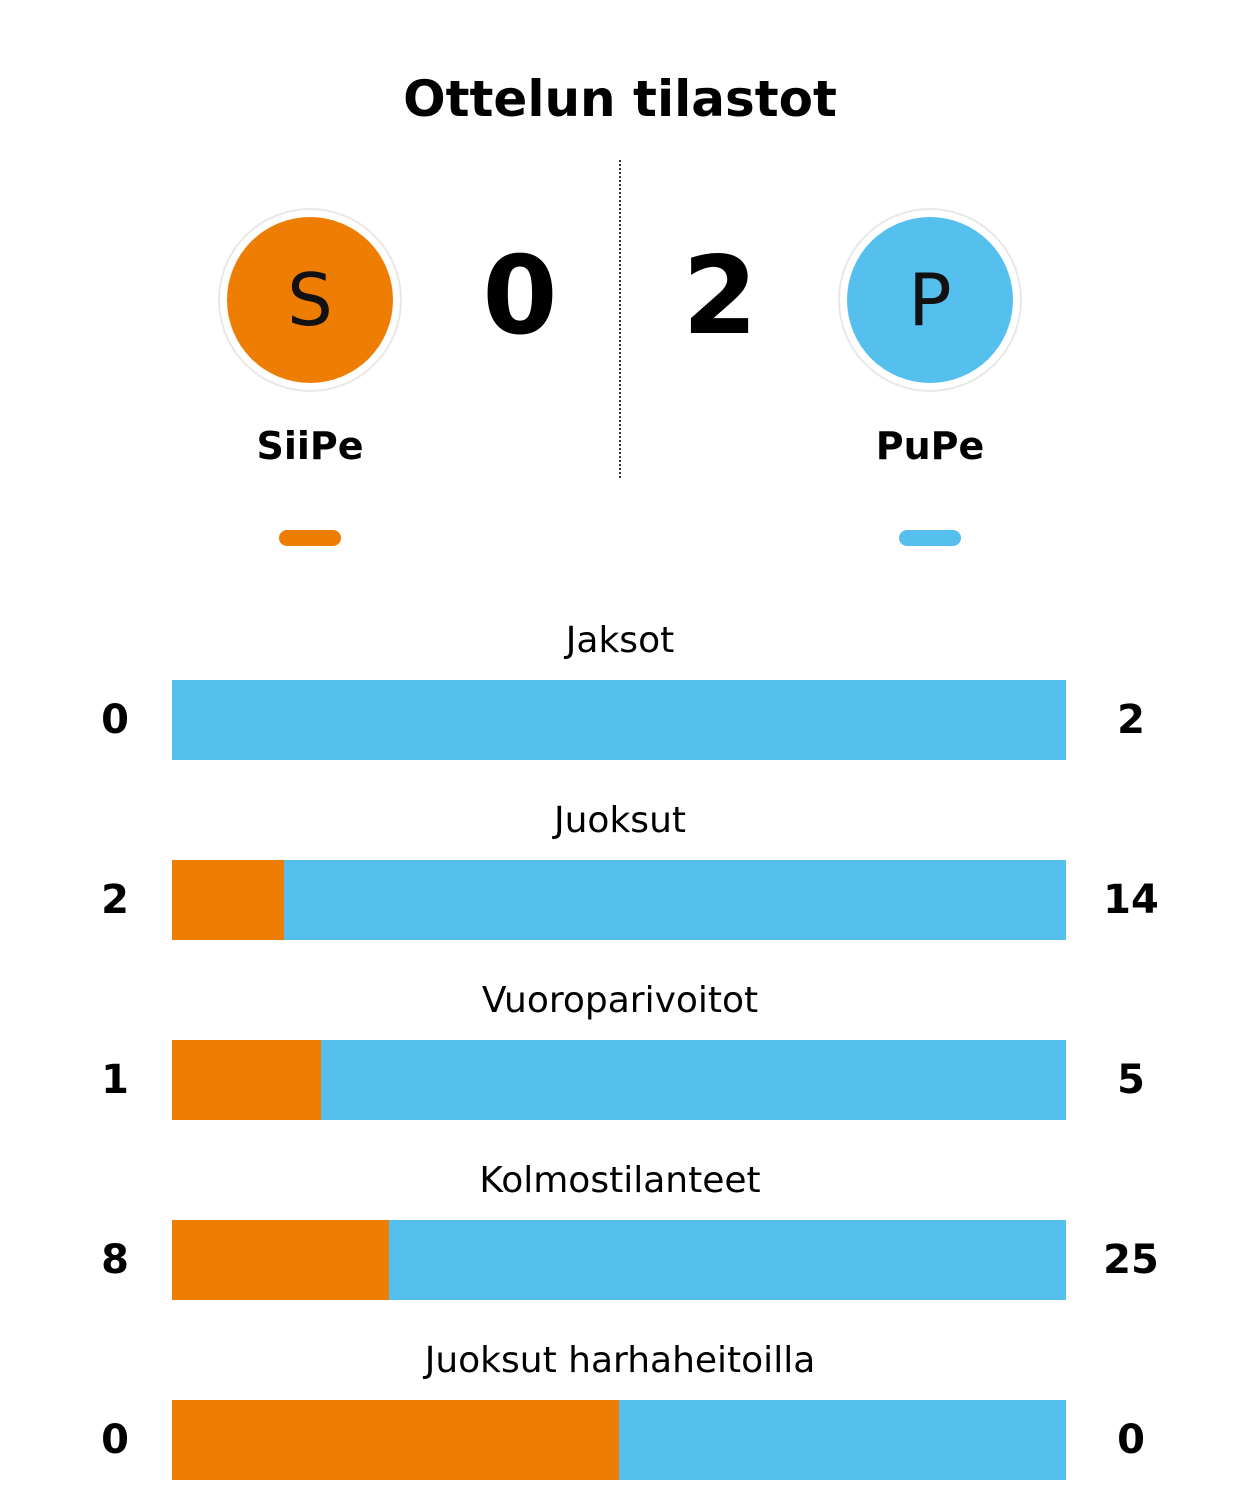  I want to click on stat-label: Jaksot, so click(620, 640).